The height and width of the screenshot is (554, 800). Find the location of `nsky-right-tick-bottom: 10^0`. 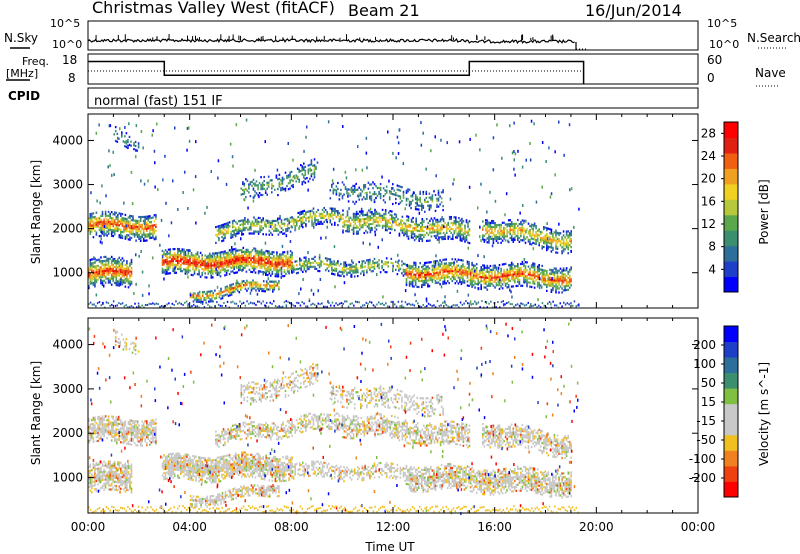

nsky-right-tick-bottom: 10^0 is located at coordinates (724, 44).